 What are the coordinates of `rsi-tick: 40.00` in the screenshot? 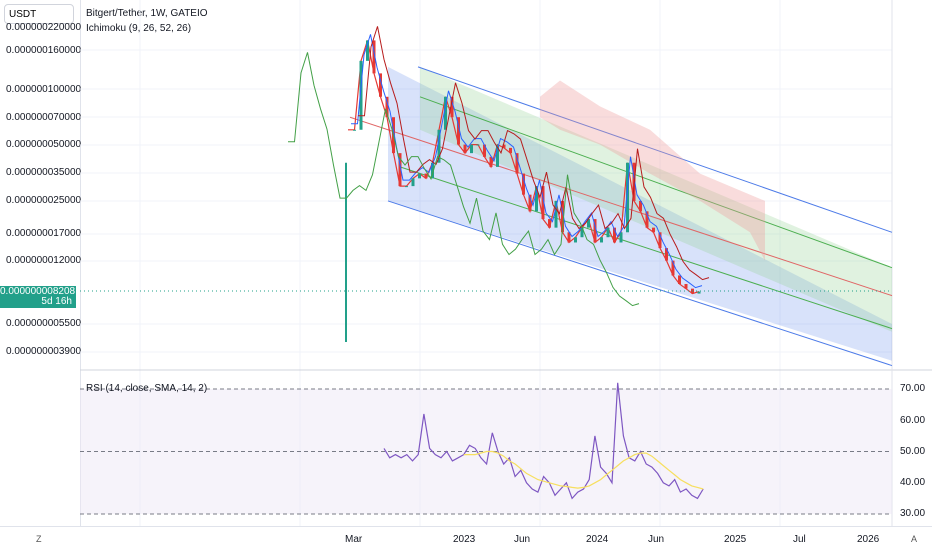 It's located at (913, 482).